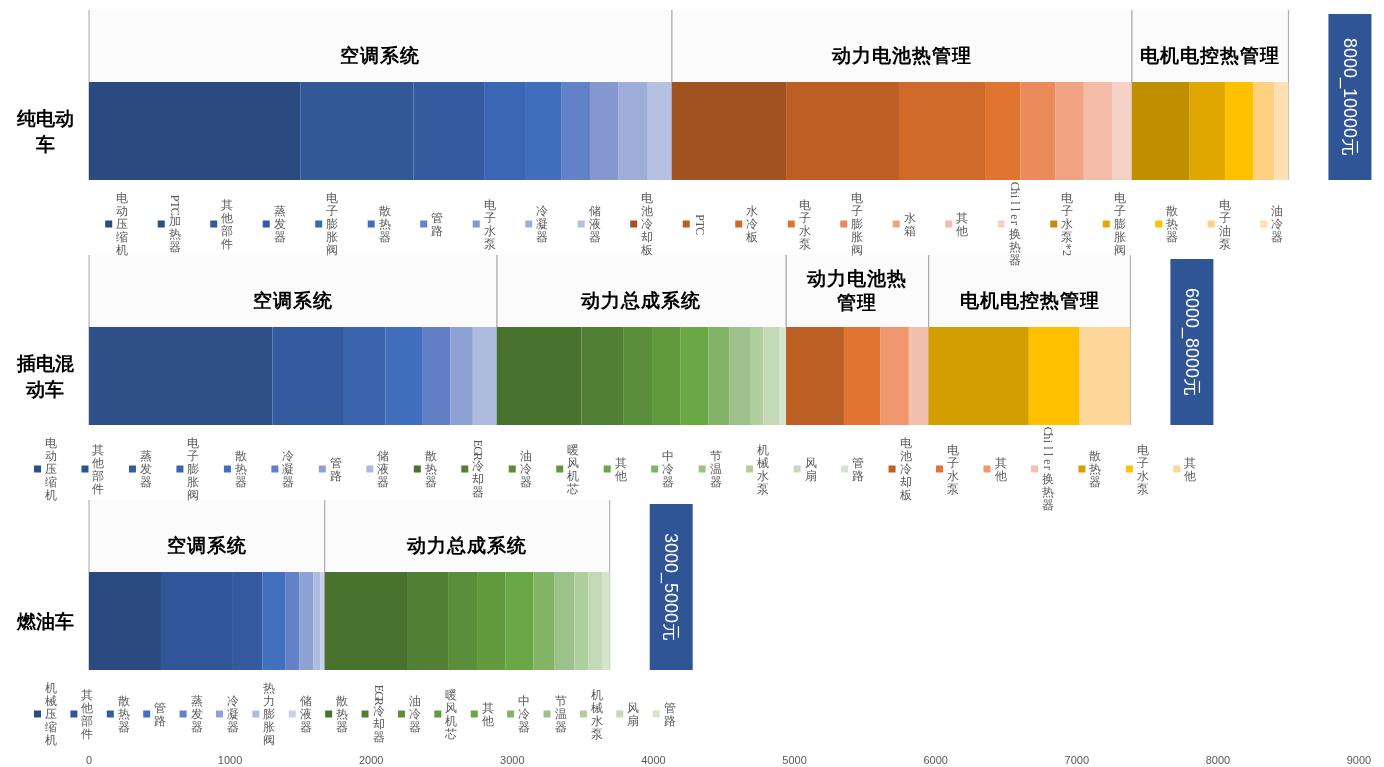  I want to click on legend-label: 热力膨胀阀, so click(269, 714).